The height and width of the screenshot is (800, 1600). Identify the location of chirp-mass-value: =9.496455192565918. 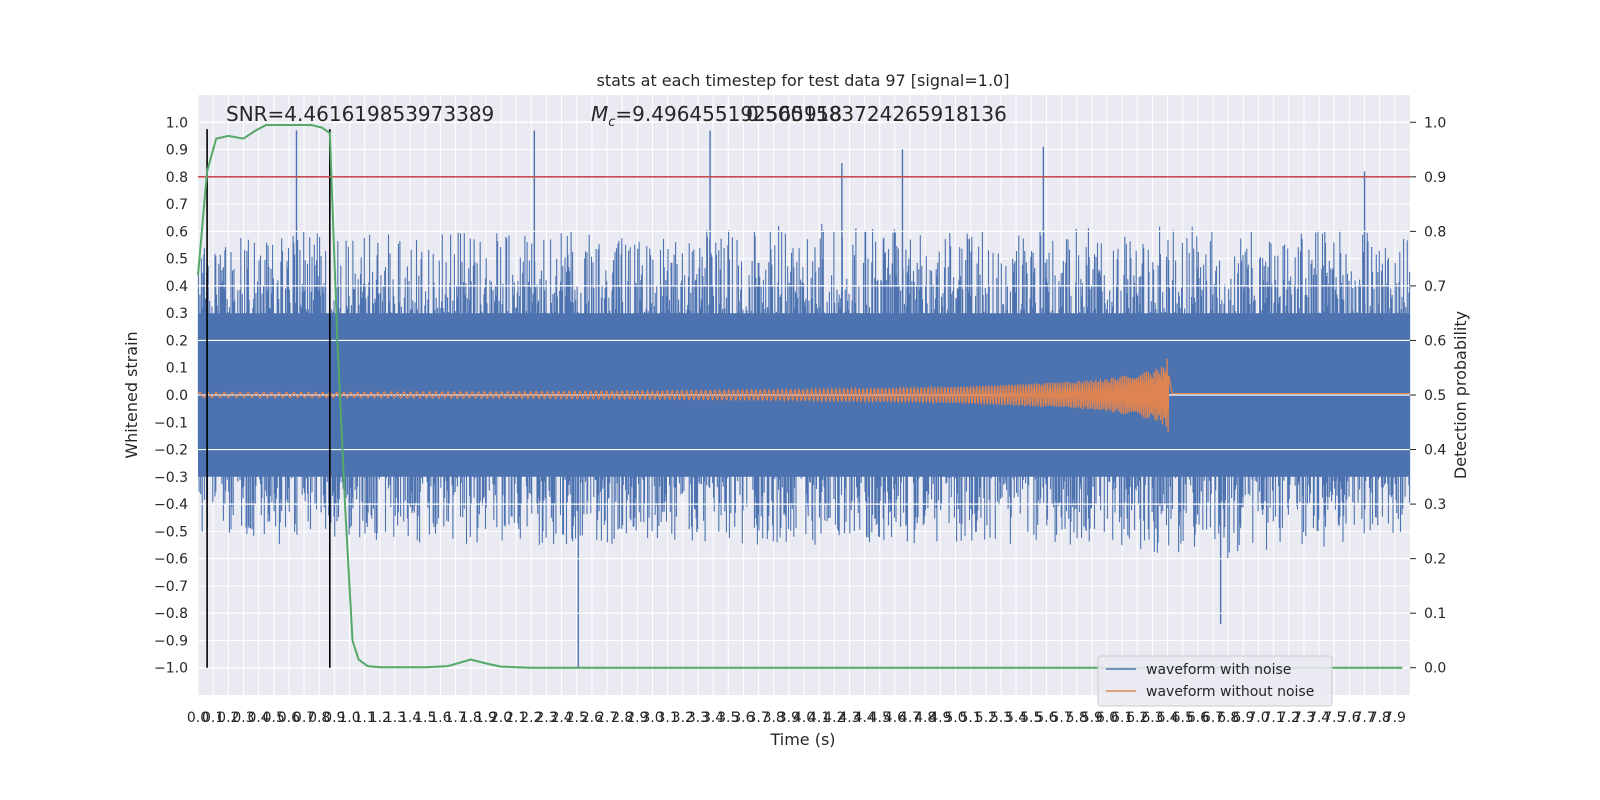
(728, 114).